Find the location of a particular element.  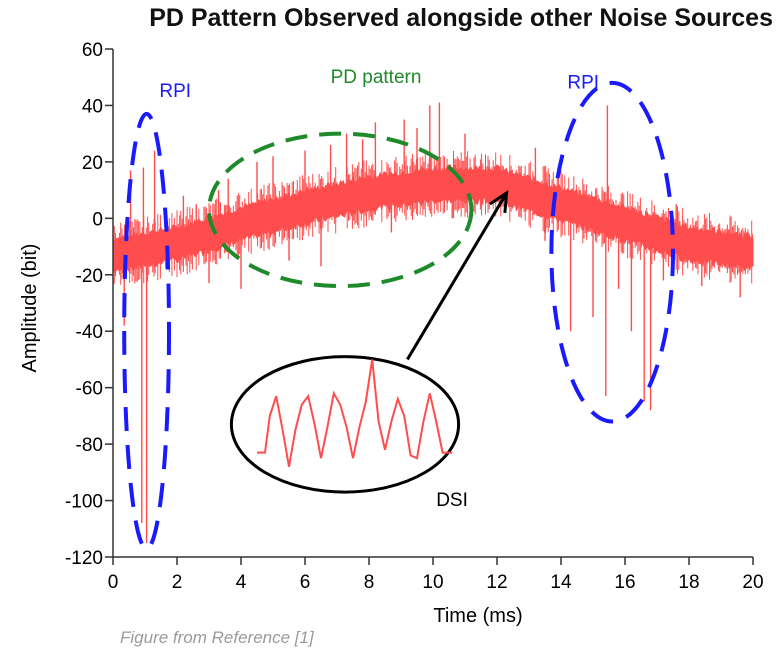

figure-caption: Figure from Reference [1] is located at coordinates (217, 637).